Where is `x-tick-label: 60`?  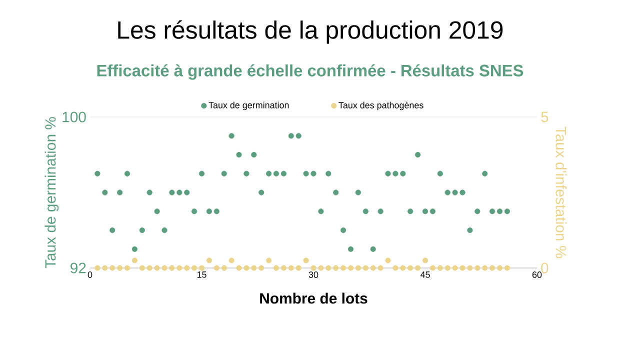 x-tick-label: 60 is located at coordinates (537, 275).